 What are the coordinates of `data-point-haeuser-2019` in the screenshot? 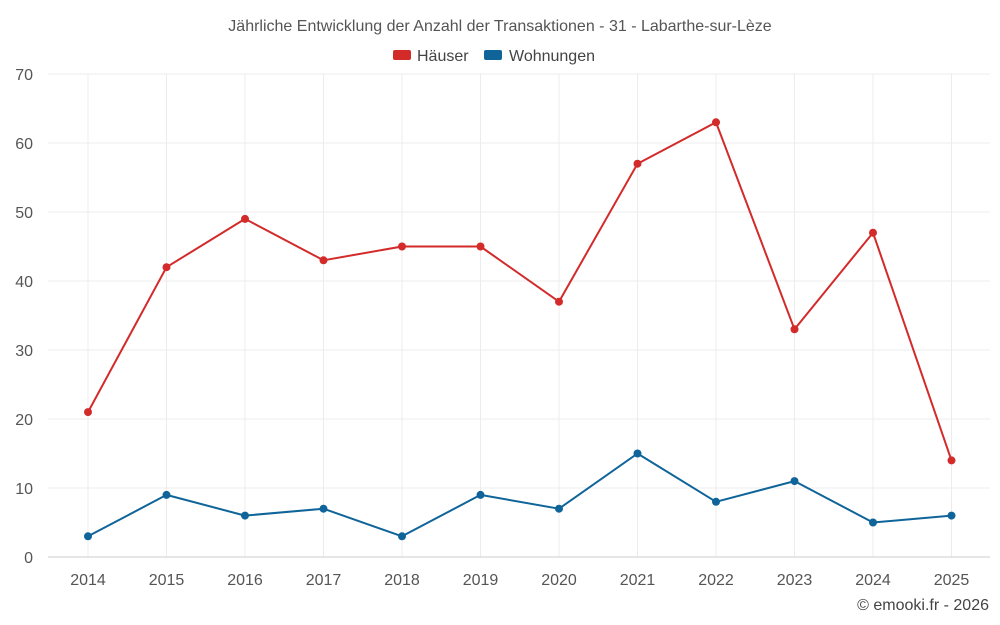 It's located at (480, 246).